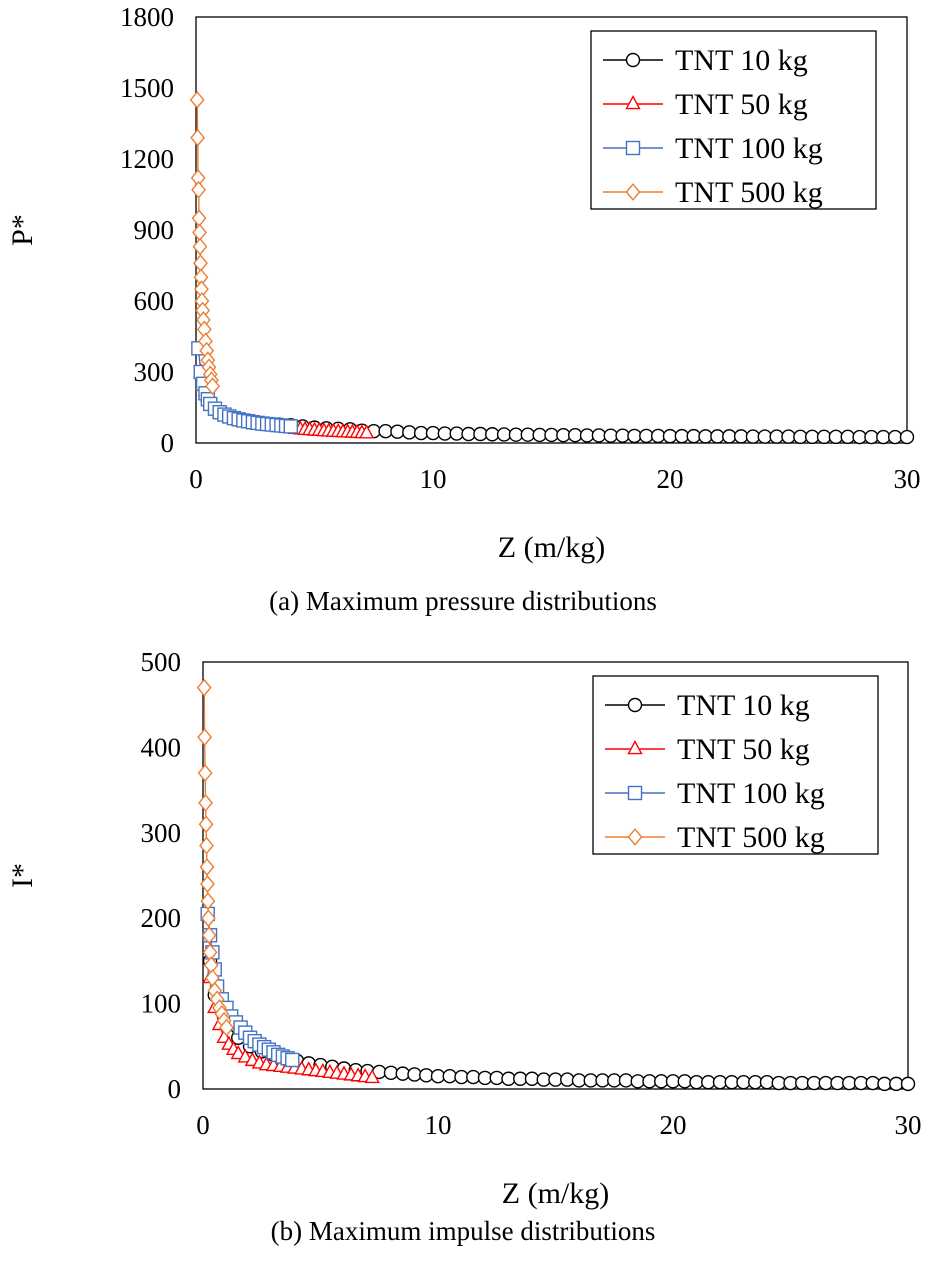 The width and height of the screenshot is (926, 1266). I want to click on y-tick-label: 400, so click(161, 747).